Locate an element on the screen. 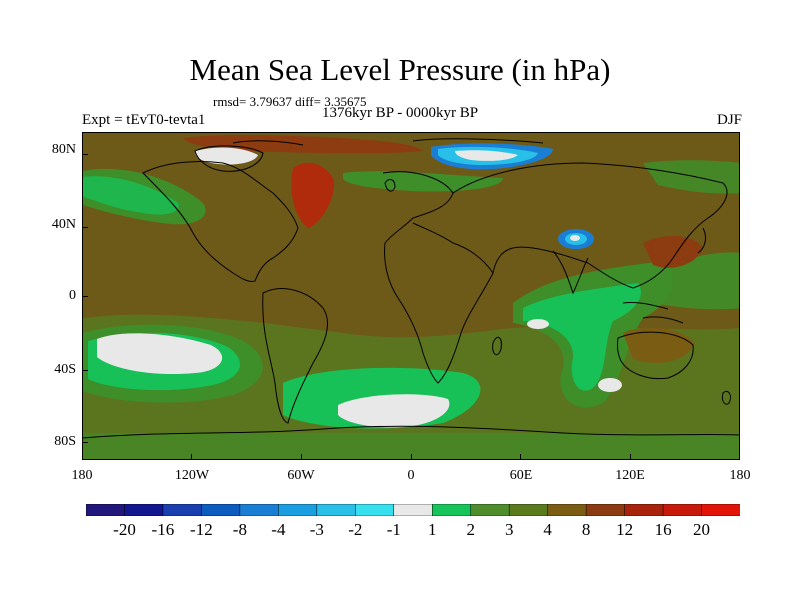  tick-0lon is located at coordinates (411, 457).